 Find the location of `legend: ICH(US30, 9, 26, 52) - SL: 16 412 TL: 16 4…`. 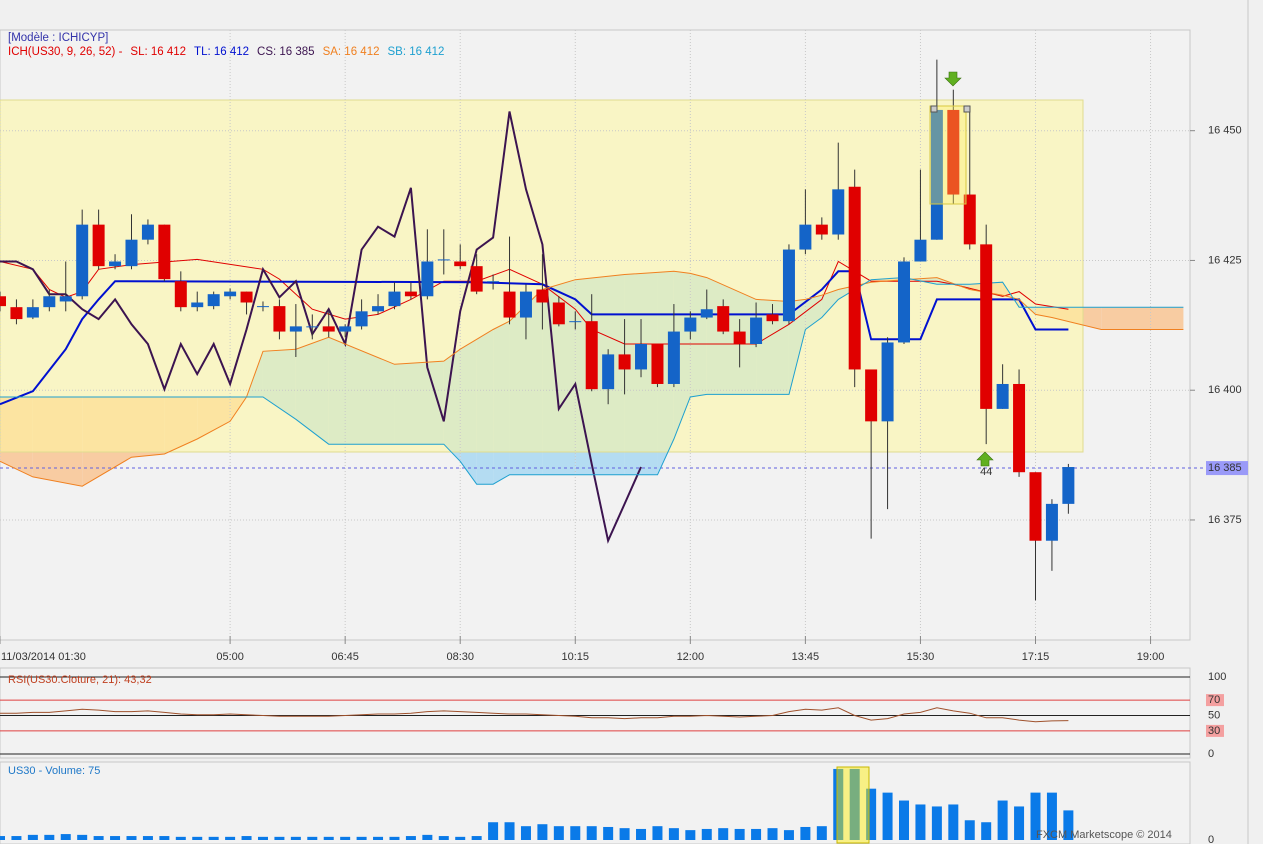

legend: ICH(US30, 9, 26, 52) - SL: 16 412 TL: 16 4… is located at coordinates (226, 52).